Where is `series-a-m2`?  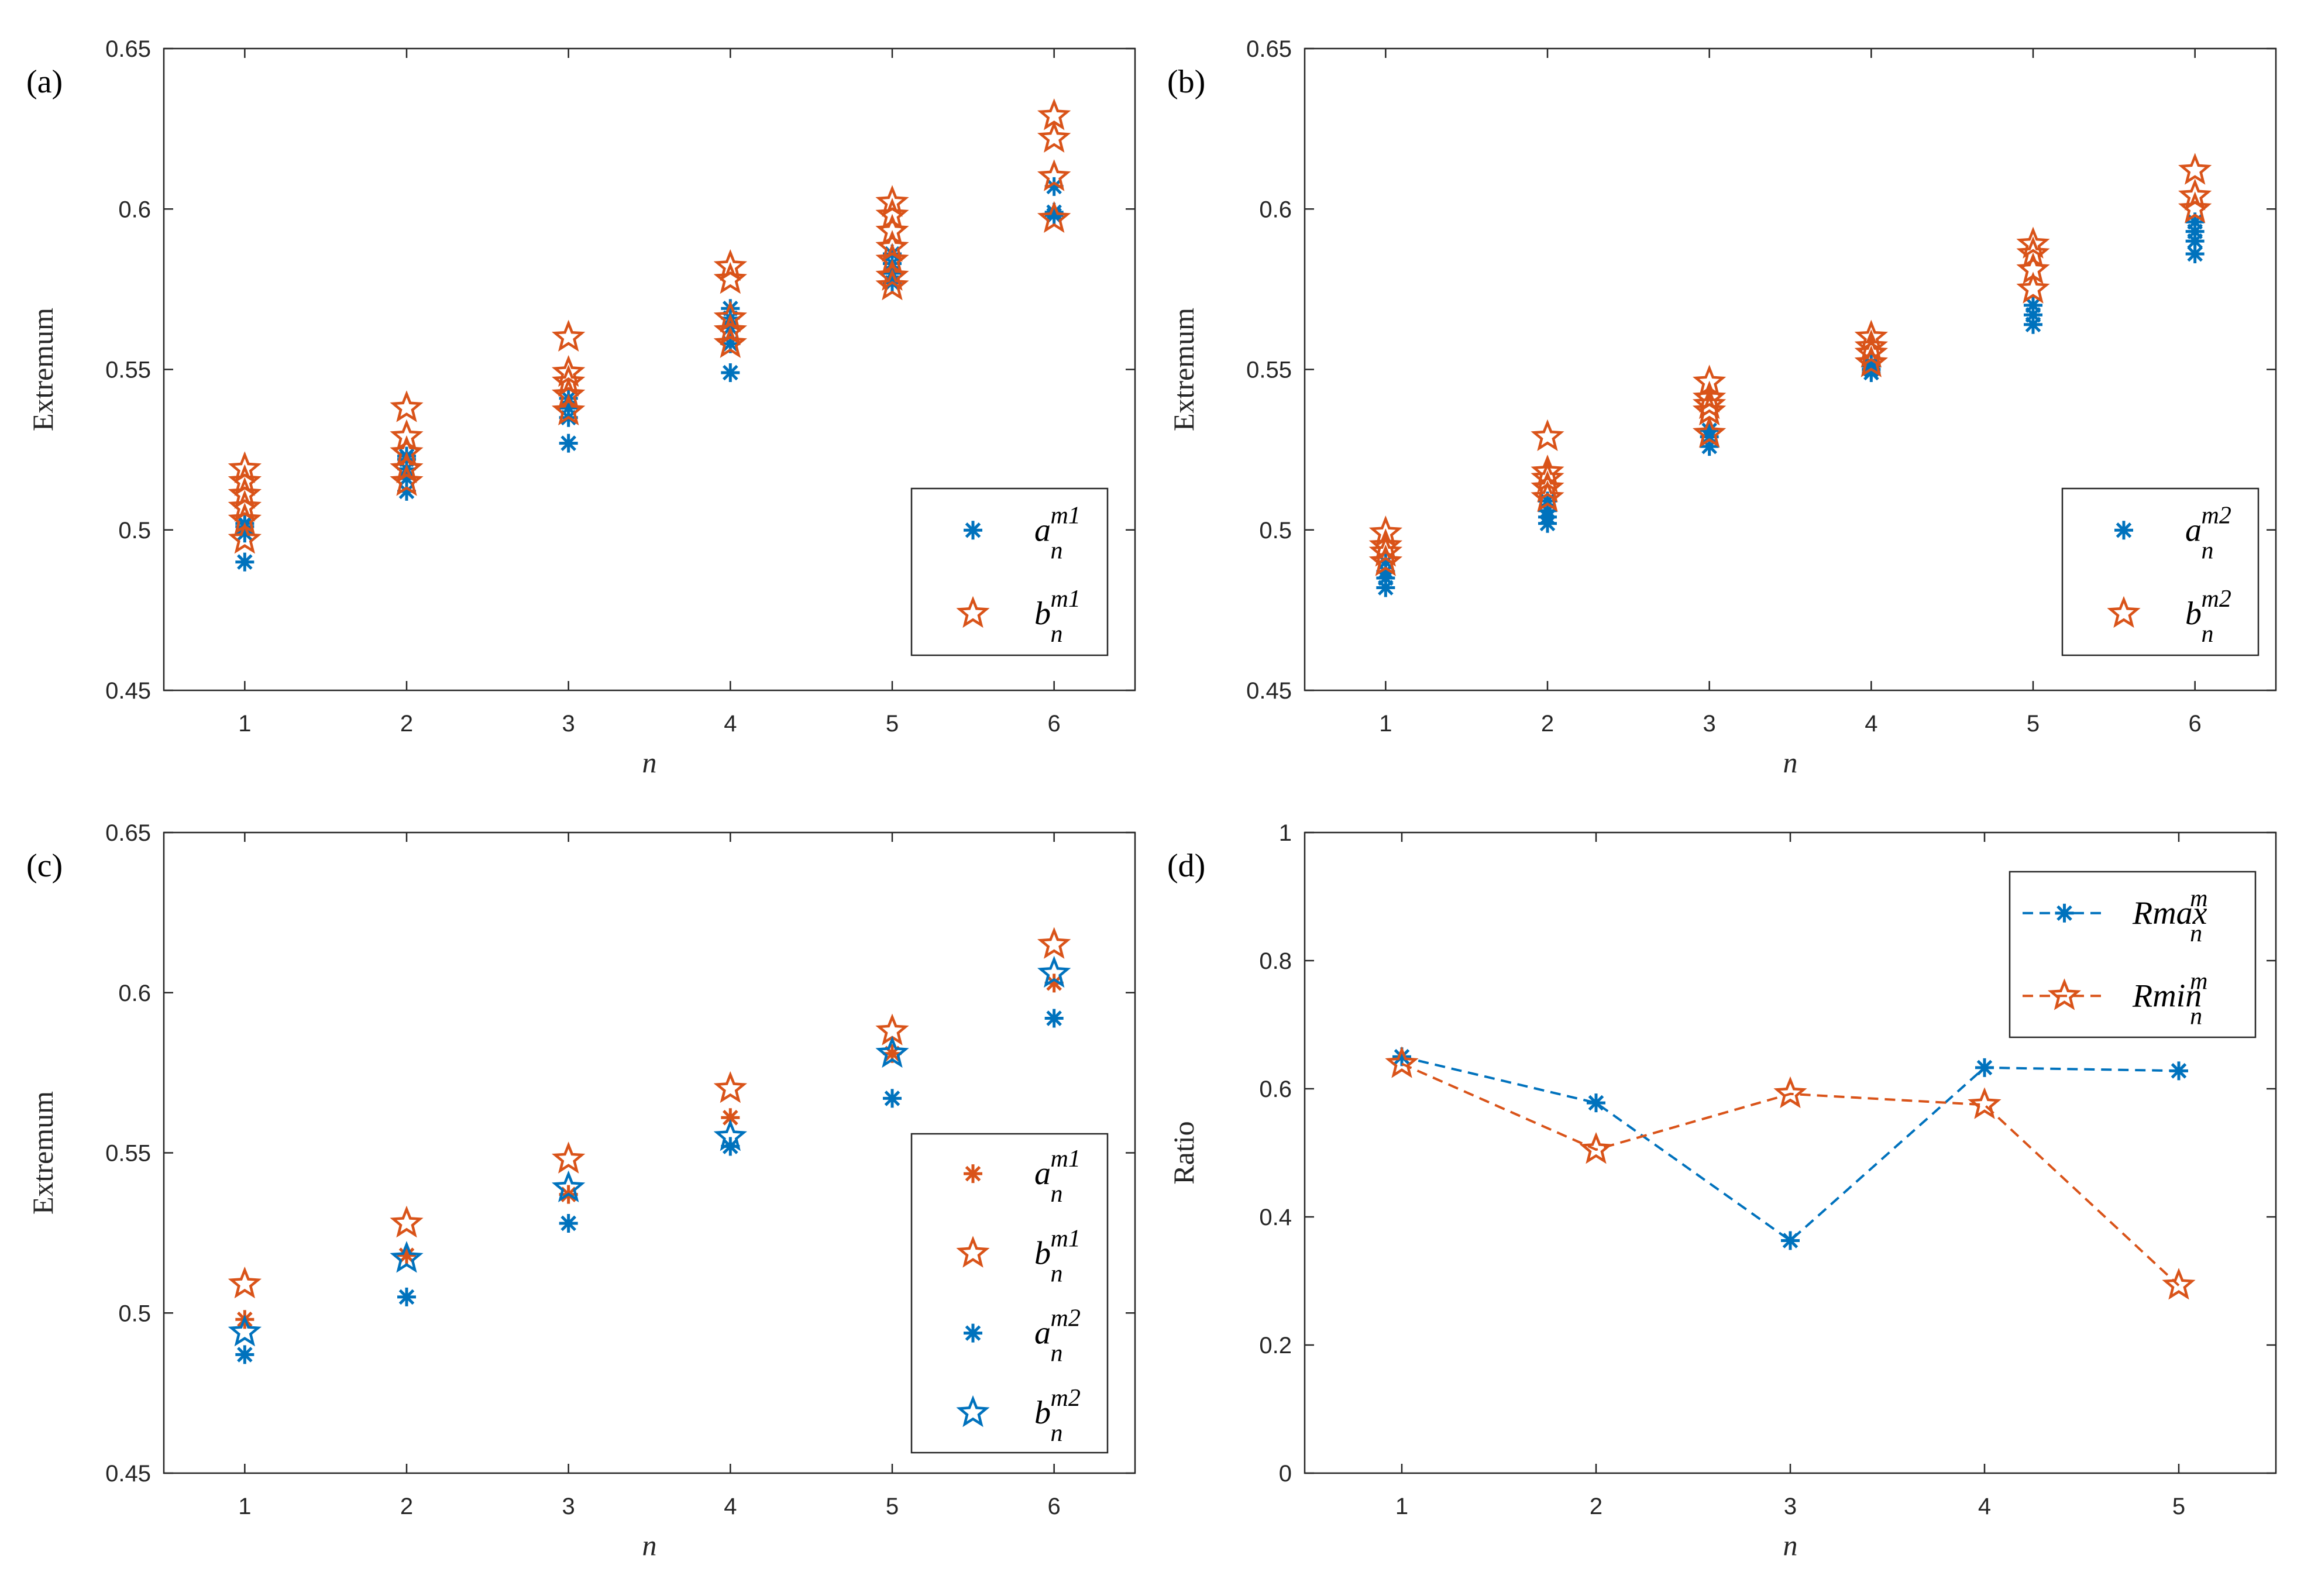
series-a-m2 is located at coordinates (1790, 404).